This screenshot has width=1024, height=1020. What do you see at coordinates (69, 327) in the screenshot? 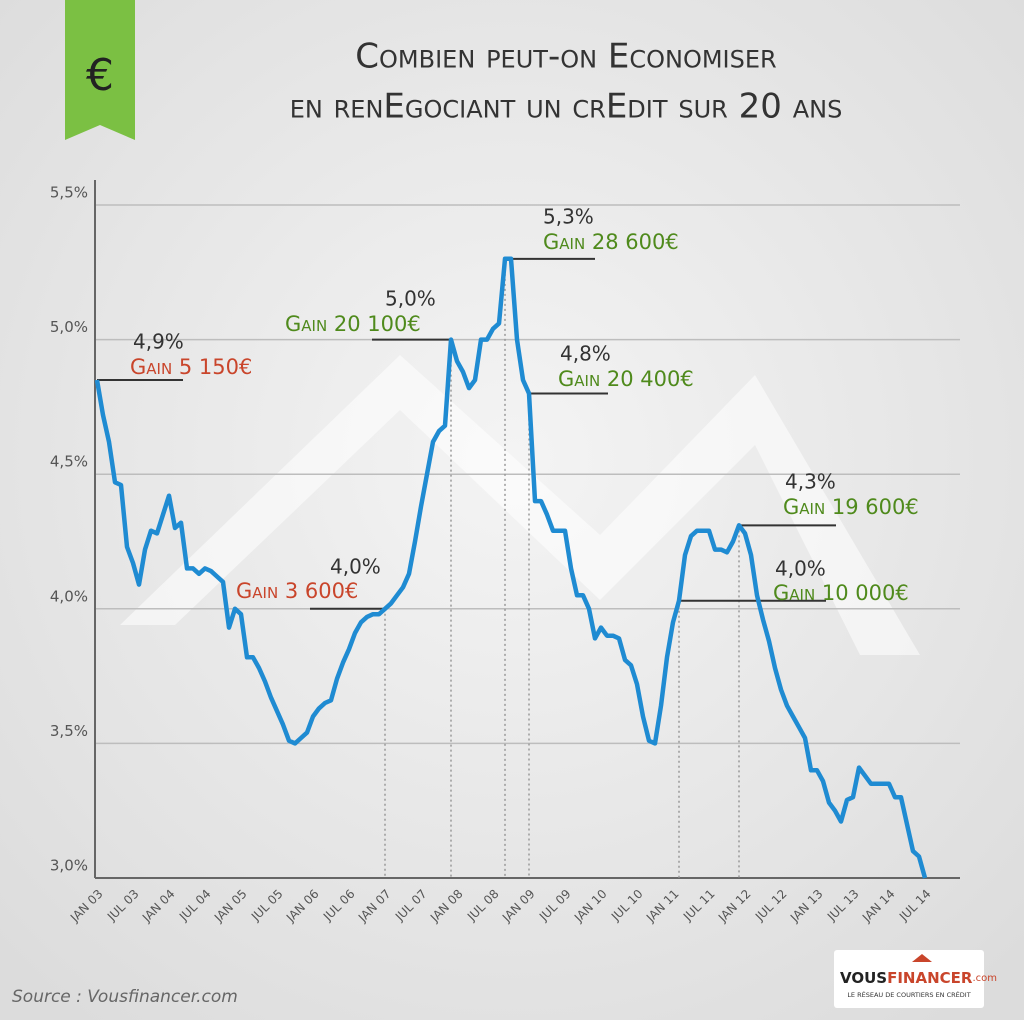
I see `y-tick-label: 5,0%` at bounding box center [69, 327].